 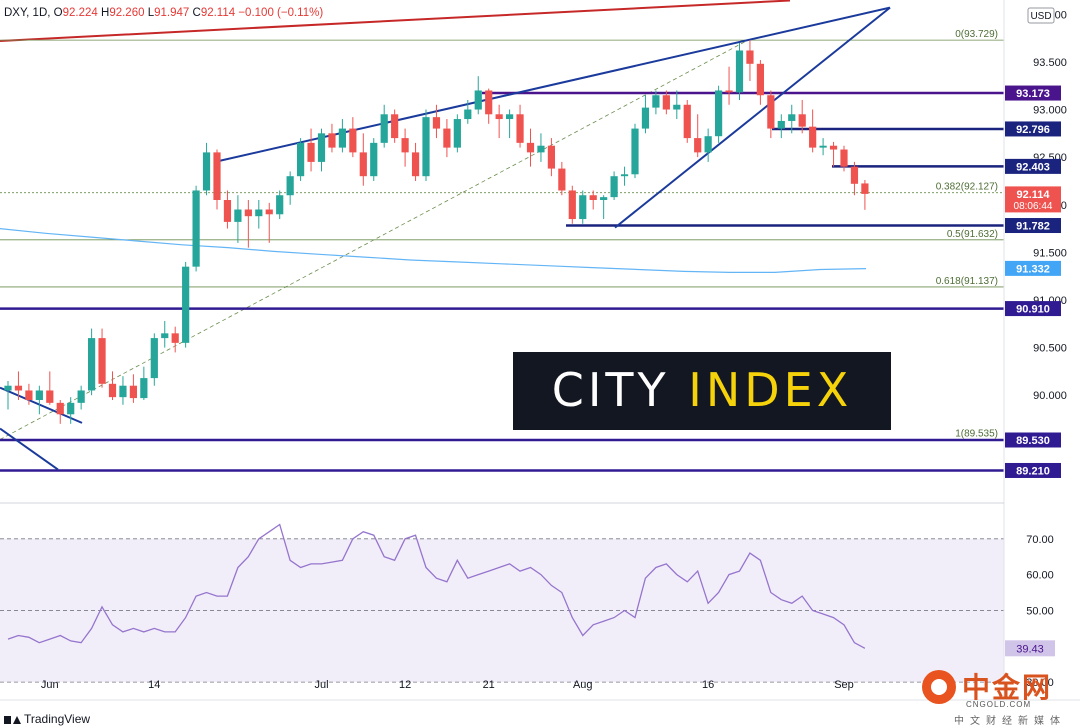 What do you see at coordinates (1033, 309) in the screenshot?
I see `level-price-tag: 90.910` at bounding box center [1033, 309].